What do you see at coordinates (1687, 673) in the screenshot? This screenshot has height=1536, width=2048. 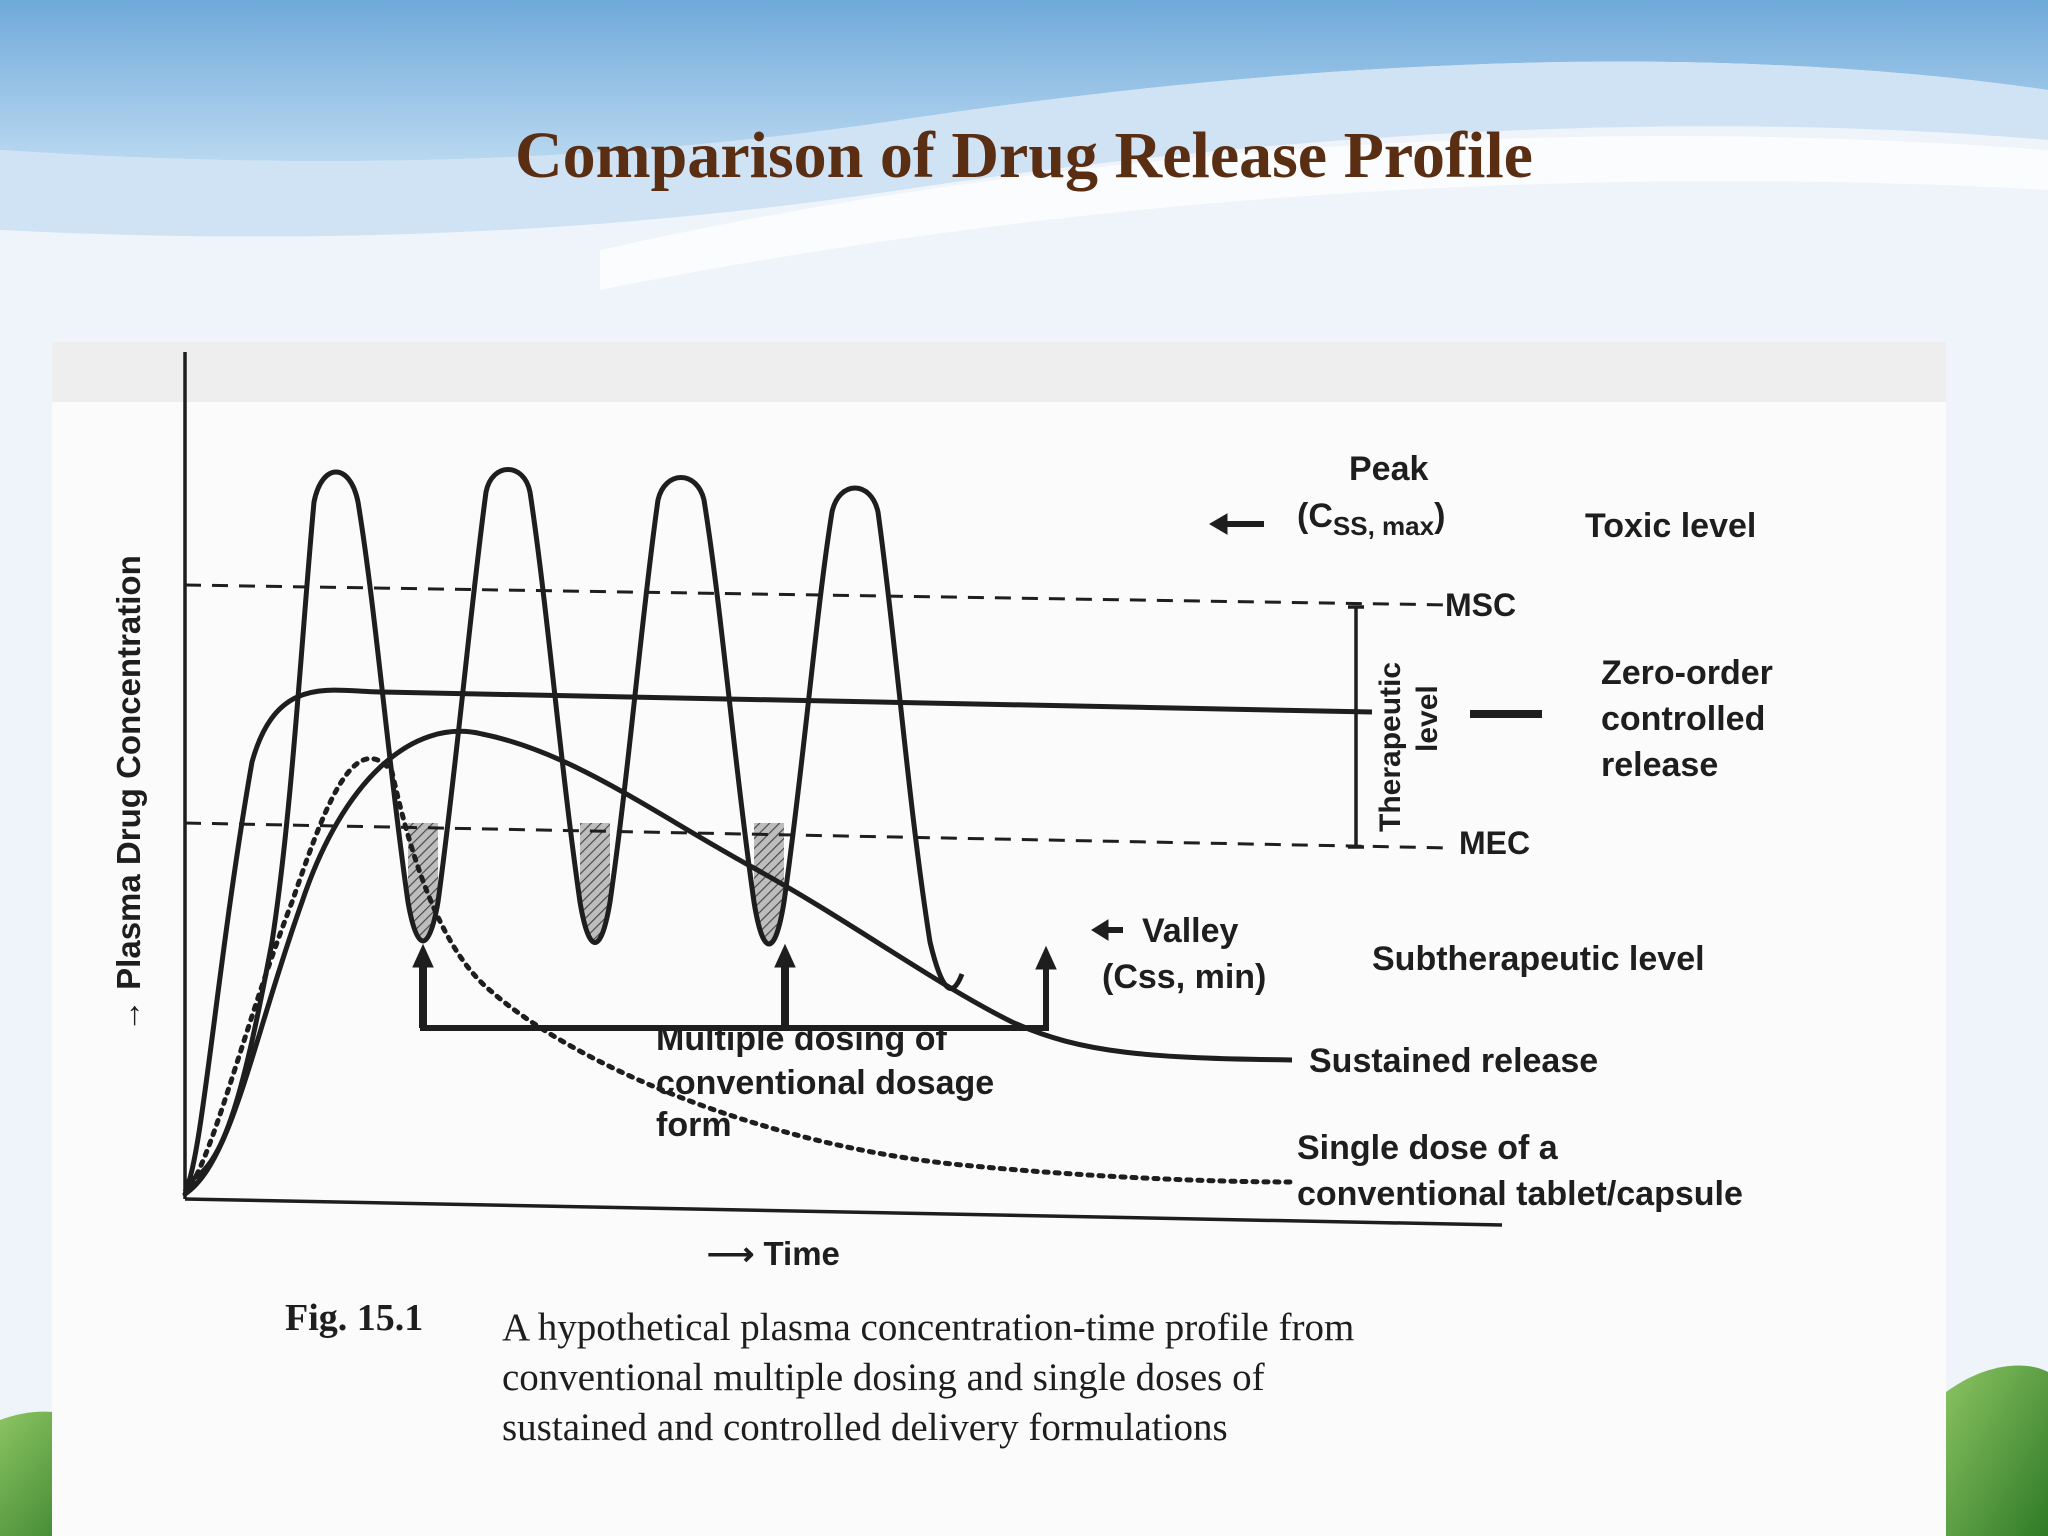 I see `zero-order-label-1: Zero-order` at bounding box center [1687, 673].